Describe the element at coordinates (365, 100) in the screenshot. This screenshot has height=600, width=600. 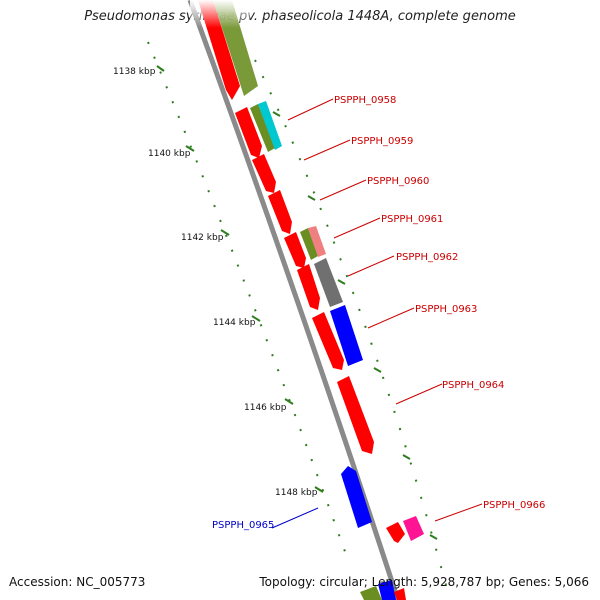
I see `gene-label-pspph-0958: PSPPH_0958` at that location.